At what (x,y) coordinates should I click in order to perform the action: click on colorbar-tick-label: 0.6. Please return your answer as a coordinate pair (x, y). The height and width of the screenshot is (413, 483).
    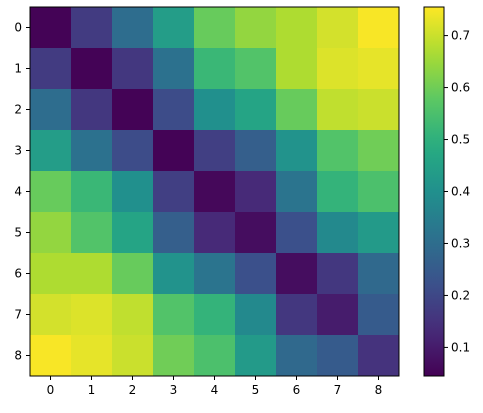
    Looking at the image, I should click on (460, 88).